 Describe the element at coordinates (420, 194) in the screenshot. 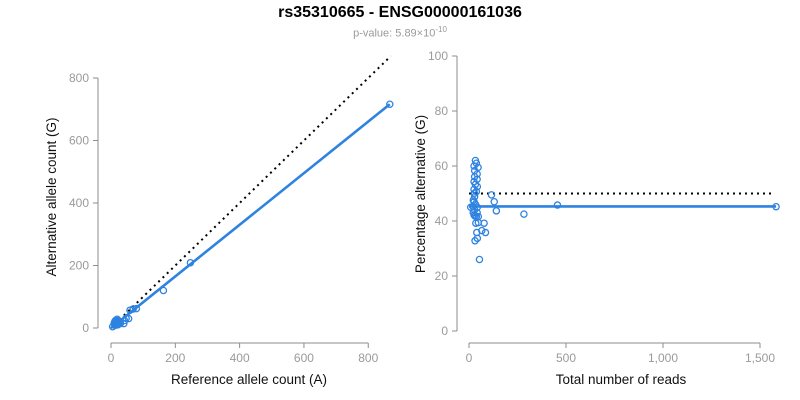

I see `y-axis-title: Percentage alternative (G)` at that location.